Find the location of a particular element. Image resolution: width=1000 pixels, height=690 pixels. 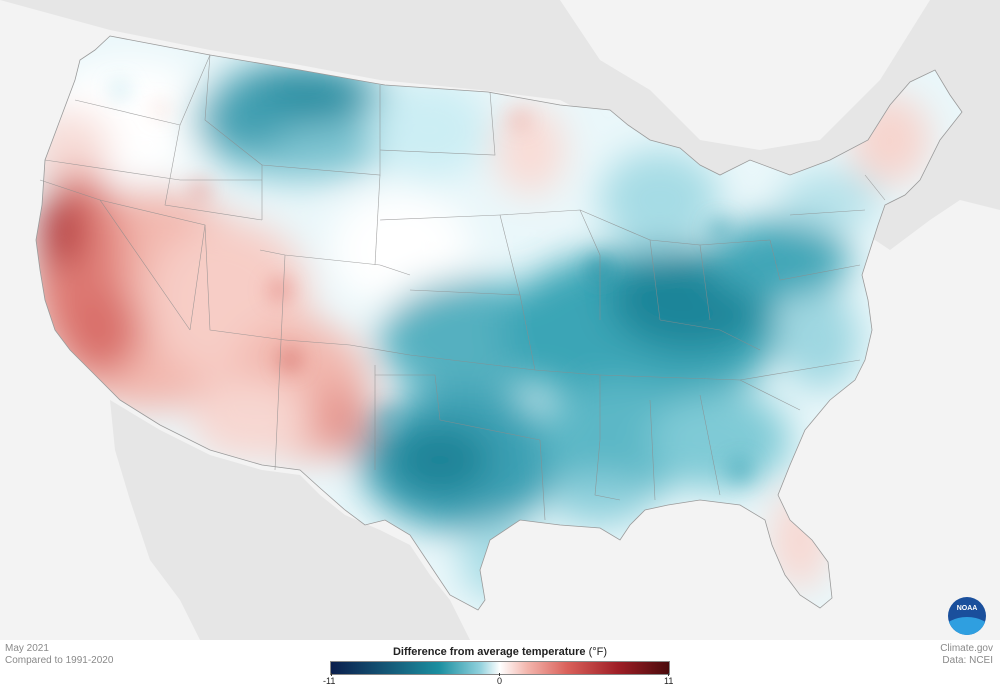

map-period-info: May 2021 Compared to 1991-2020 is located at coordinates (59, 655).